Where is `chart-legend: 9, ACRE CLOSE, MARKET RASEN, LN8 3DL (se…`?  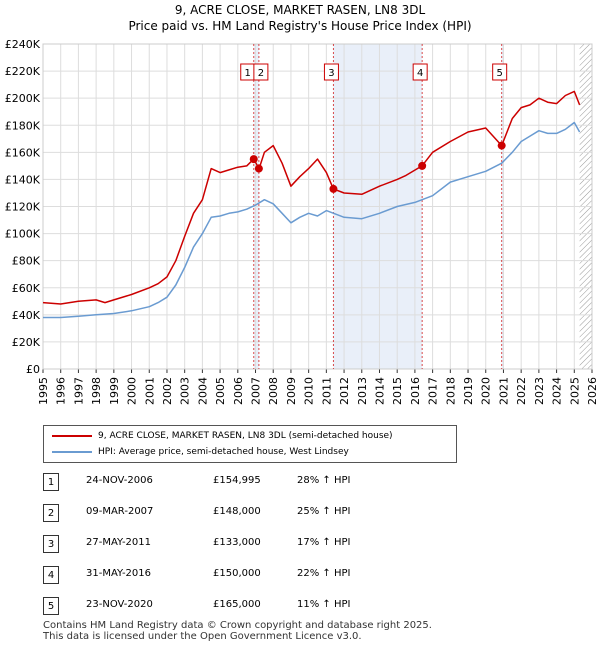 chart-legend: 9, ACRE CLOSE, MARKET RASEN, LN8 3DL (se… is located at coordinates (250, 444).